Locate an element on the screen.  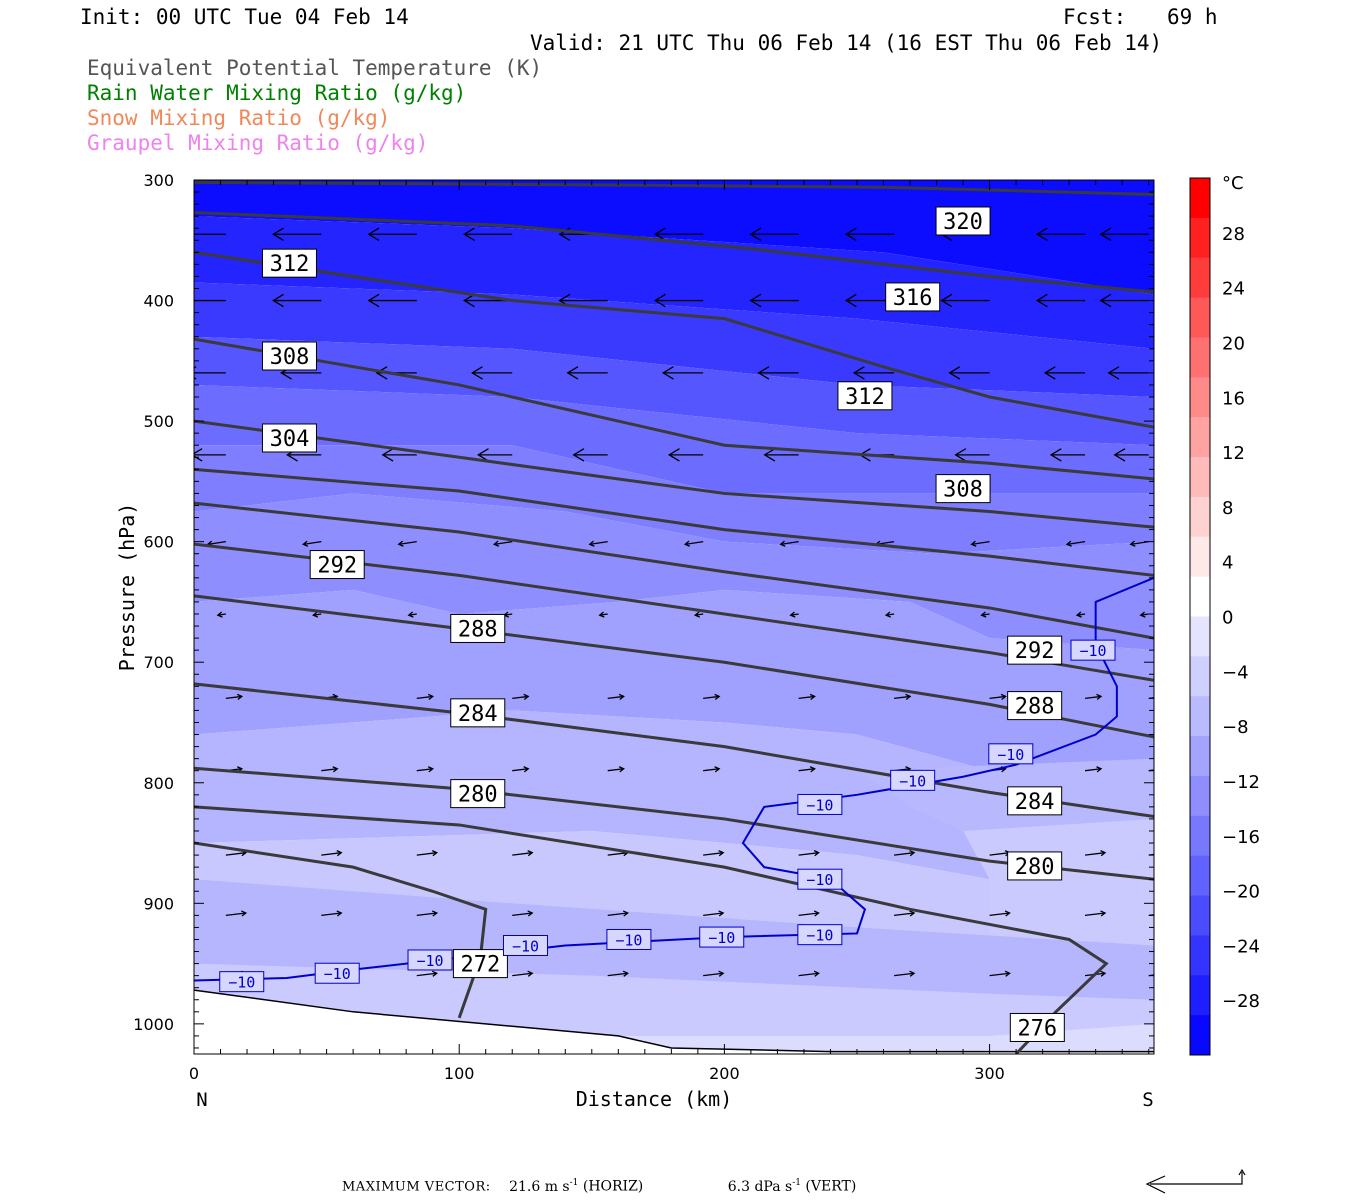
horizontal-unit-exponent: -1 is located at coordinates (574, 1183).